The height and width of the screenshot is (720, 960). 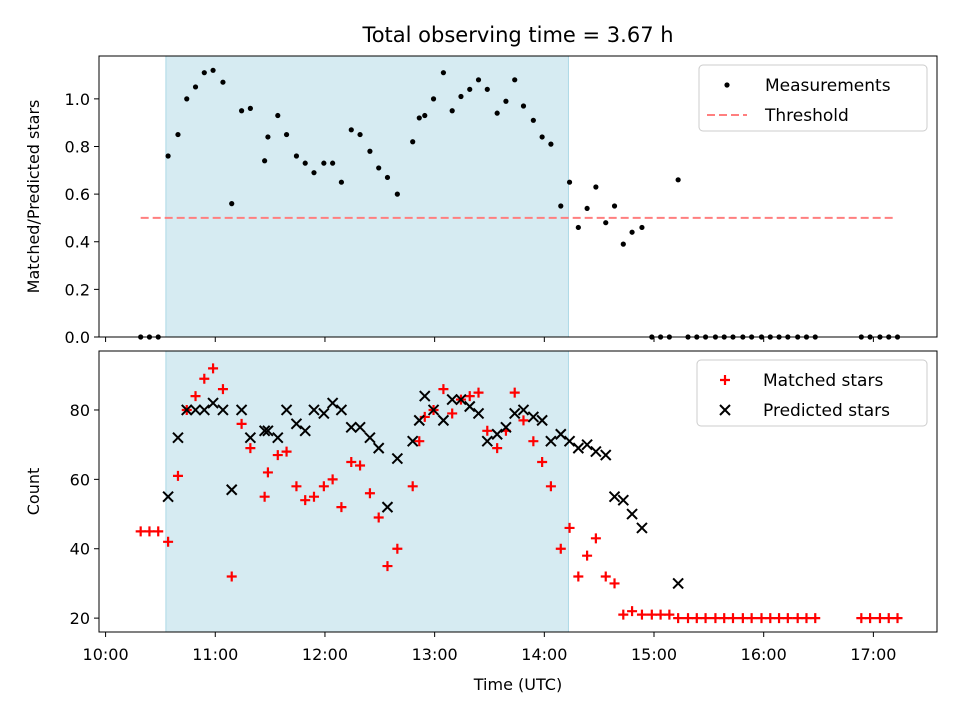 What do you see at coordinates (77, 194) in the screenshot?
I see `y-tick-label: 0.6` at bounding box center [77, 194].